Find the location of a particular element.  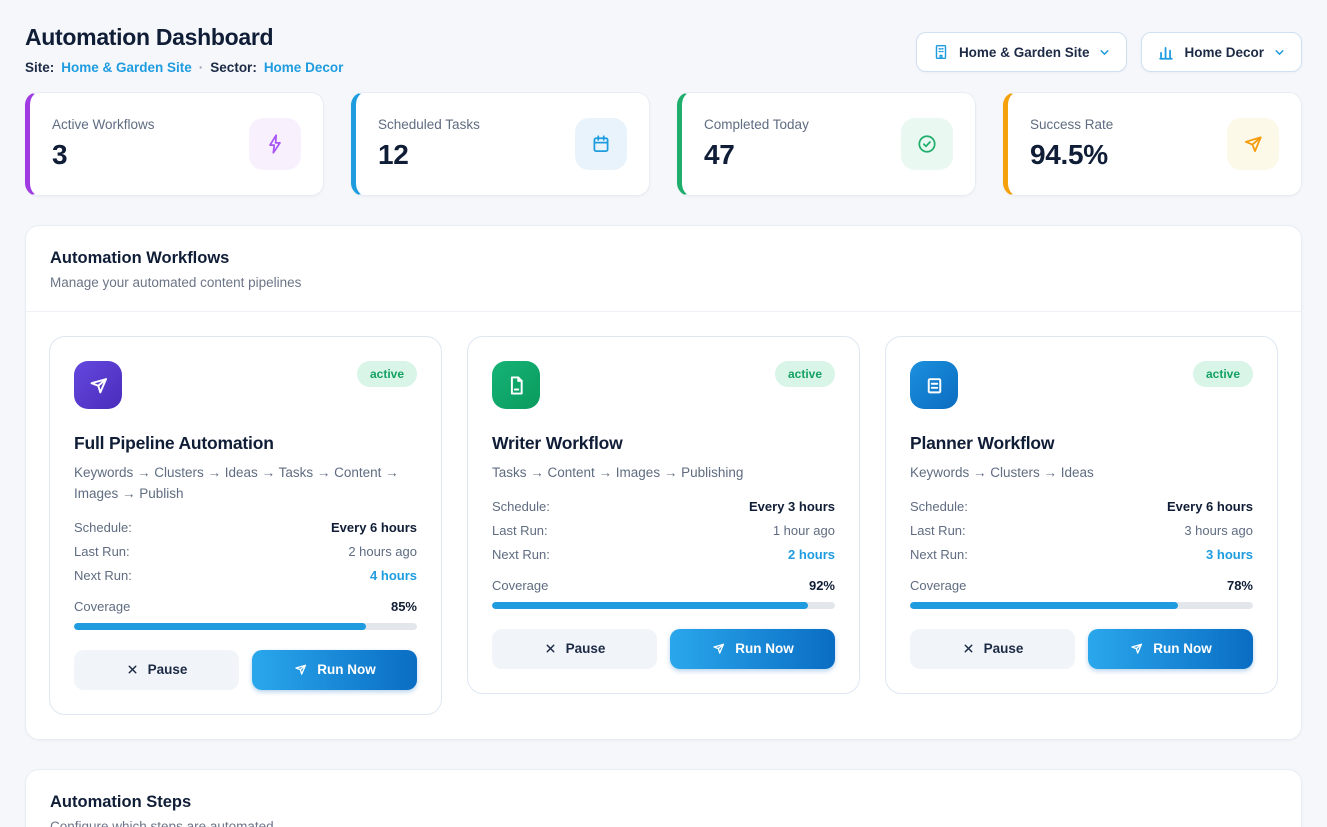

schedule-row: Schedule: Every 6 hours is located at coordinates (245, 527).